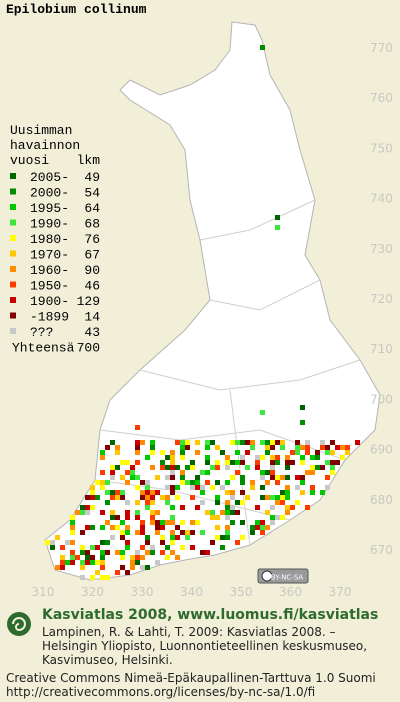 The height and width of the screenshot is (702, 400). Describe the element at coordinates (92, 332) in the screenshot. I see `legend-count: 43` at that location.